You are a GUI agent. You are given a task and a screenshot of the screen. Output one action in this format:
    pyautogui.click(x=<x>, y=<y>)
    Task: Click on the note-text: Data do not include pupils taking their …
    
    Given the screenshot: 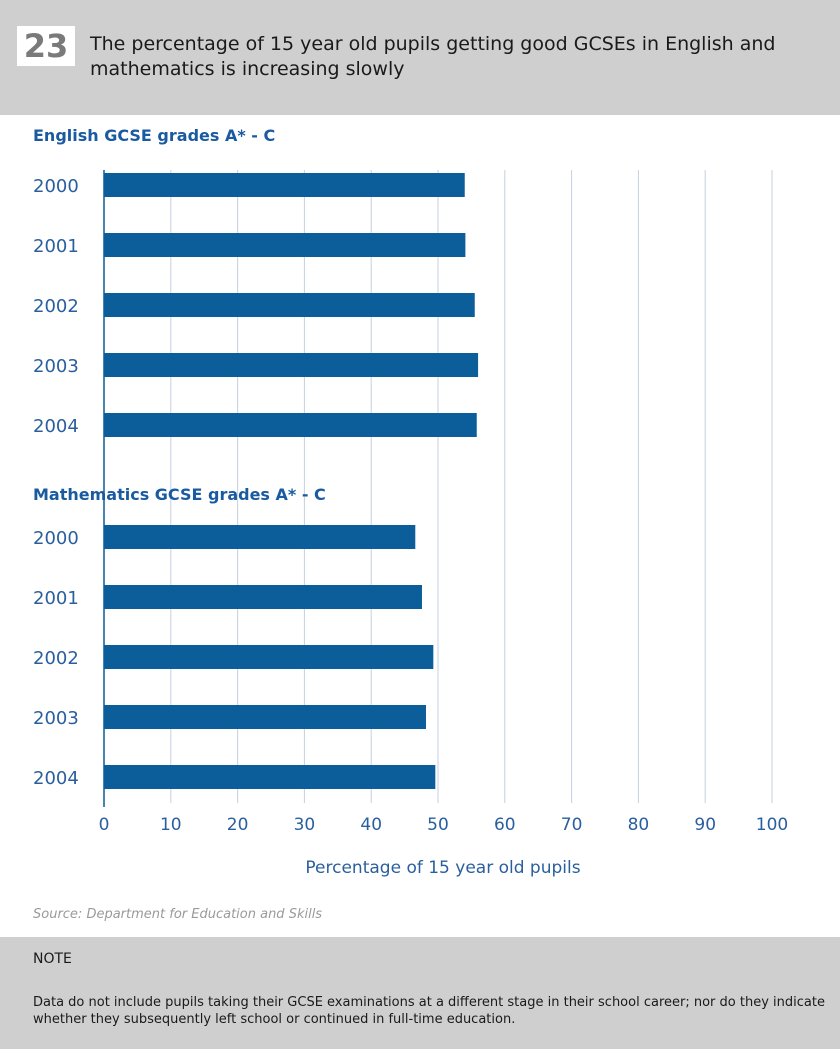 What is the action you would take?
    pyautogui.click(x=429, y=1011)
    